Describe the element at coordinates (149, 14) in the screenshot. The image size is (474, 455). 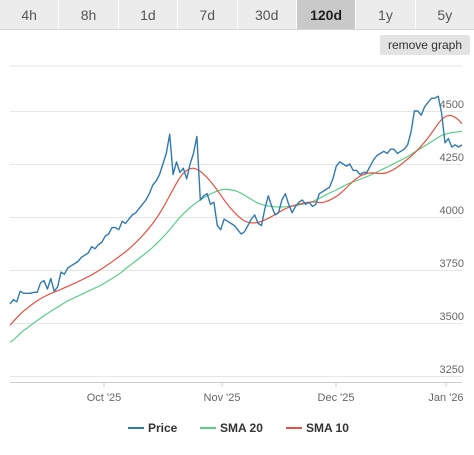
I see `range-tab-1d: 1d` at that location.